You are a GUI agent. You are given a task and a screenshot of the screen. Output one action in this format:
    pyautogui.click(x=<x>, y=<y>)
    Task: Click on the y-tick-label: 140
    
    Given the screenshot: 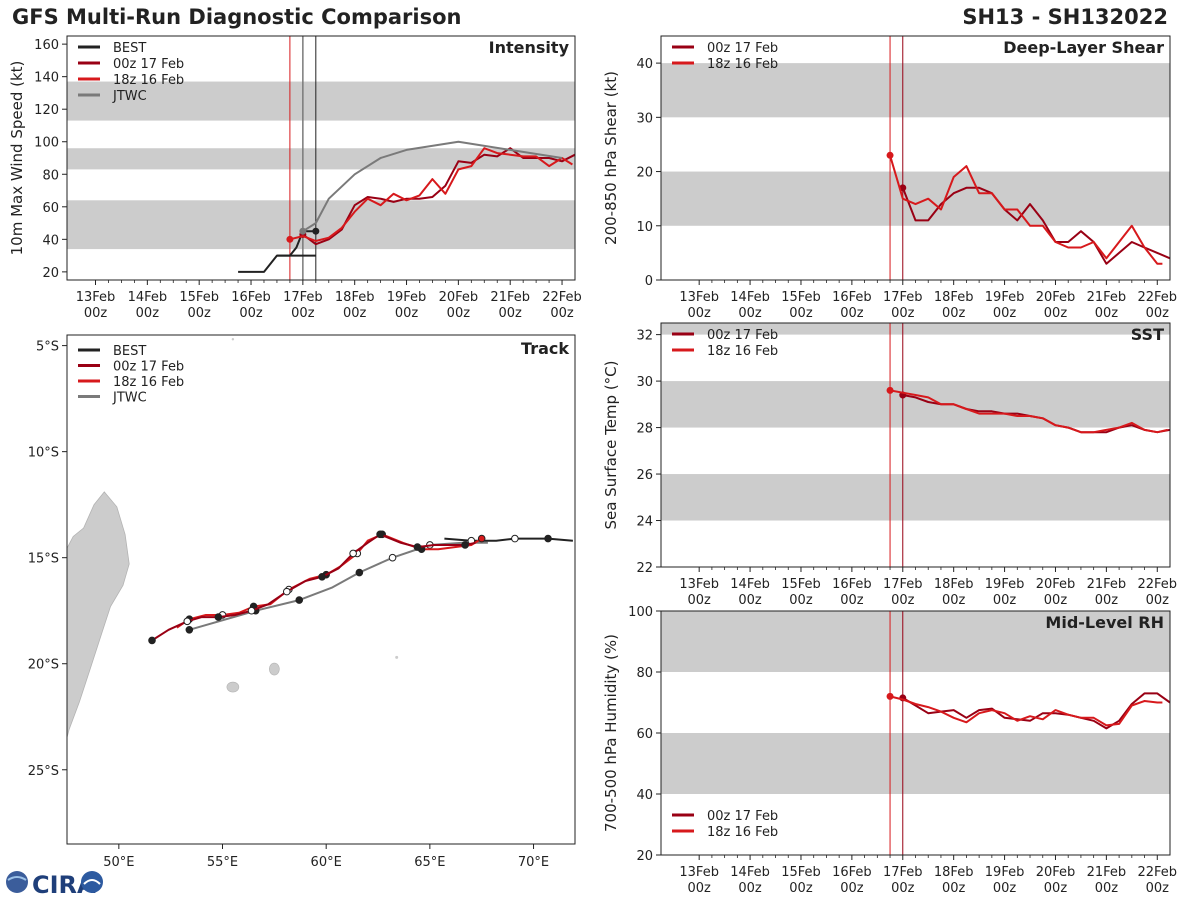 What is the action you would take?
    pyautogui.click(x=46, y=78)
    